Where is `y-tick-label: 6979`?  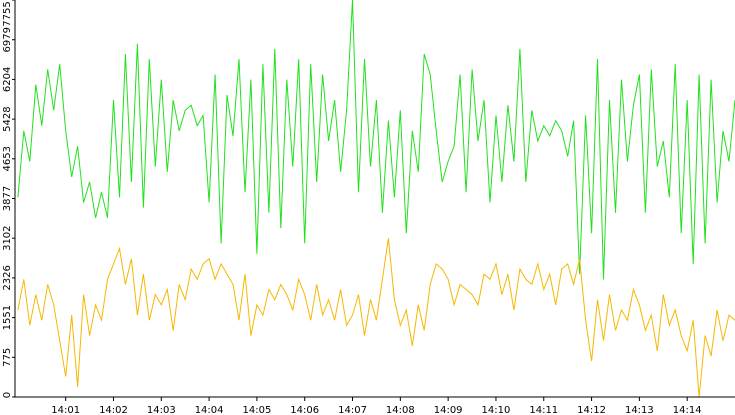 y-tick-label: 6979 is located at coordinates (7, 39).